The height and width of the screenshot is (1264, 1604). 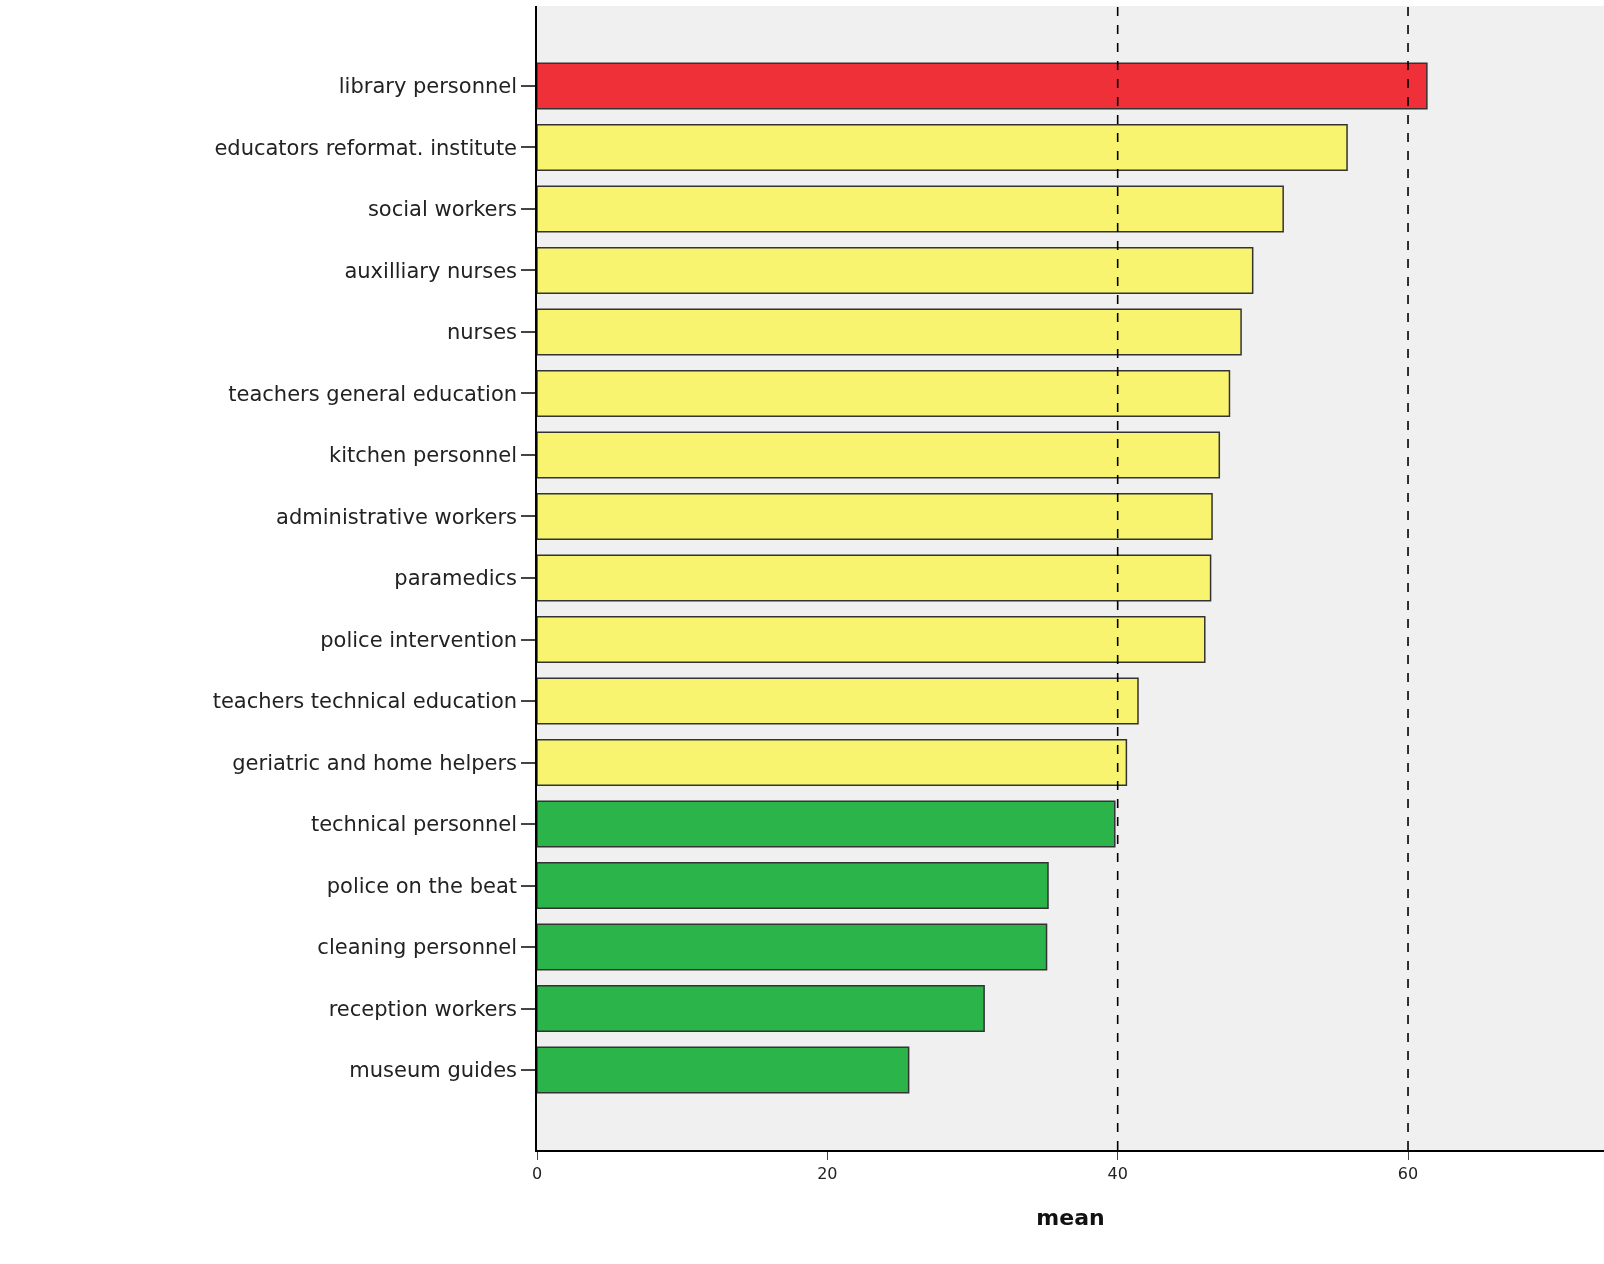 I want to click on y-tick-label: paramedics, so click(x=456, y=578).